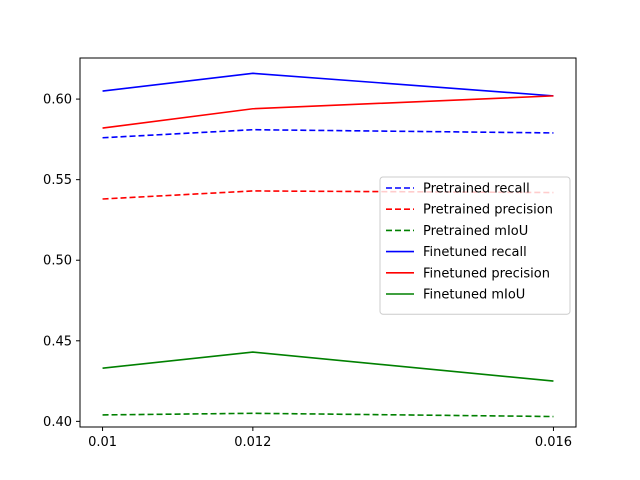 This screenshot has width=640, height=480. I want to click on legend-label: Finetuned precision, so click(486, 273).